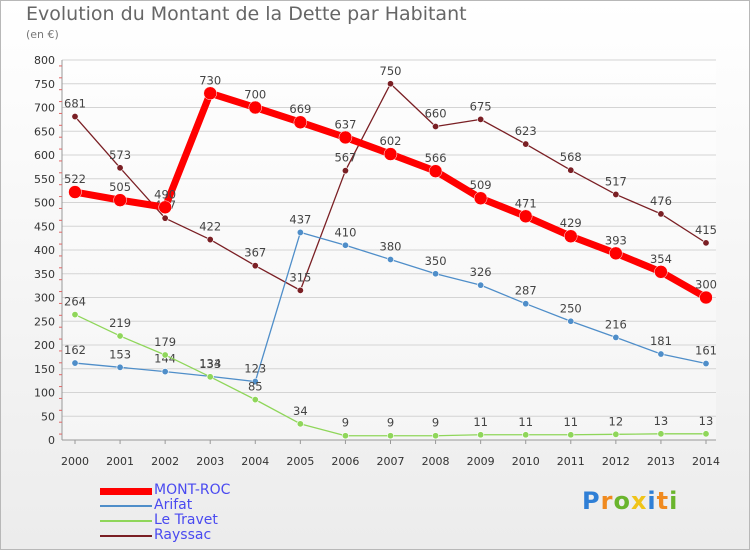 The image size is (750, 550). Describe the element at coordinates (173, 505) in the screenshot. I see `legend-label: Arifat` at that location.